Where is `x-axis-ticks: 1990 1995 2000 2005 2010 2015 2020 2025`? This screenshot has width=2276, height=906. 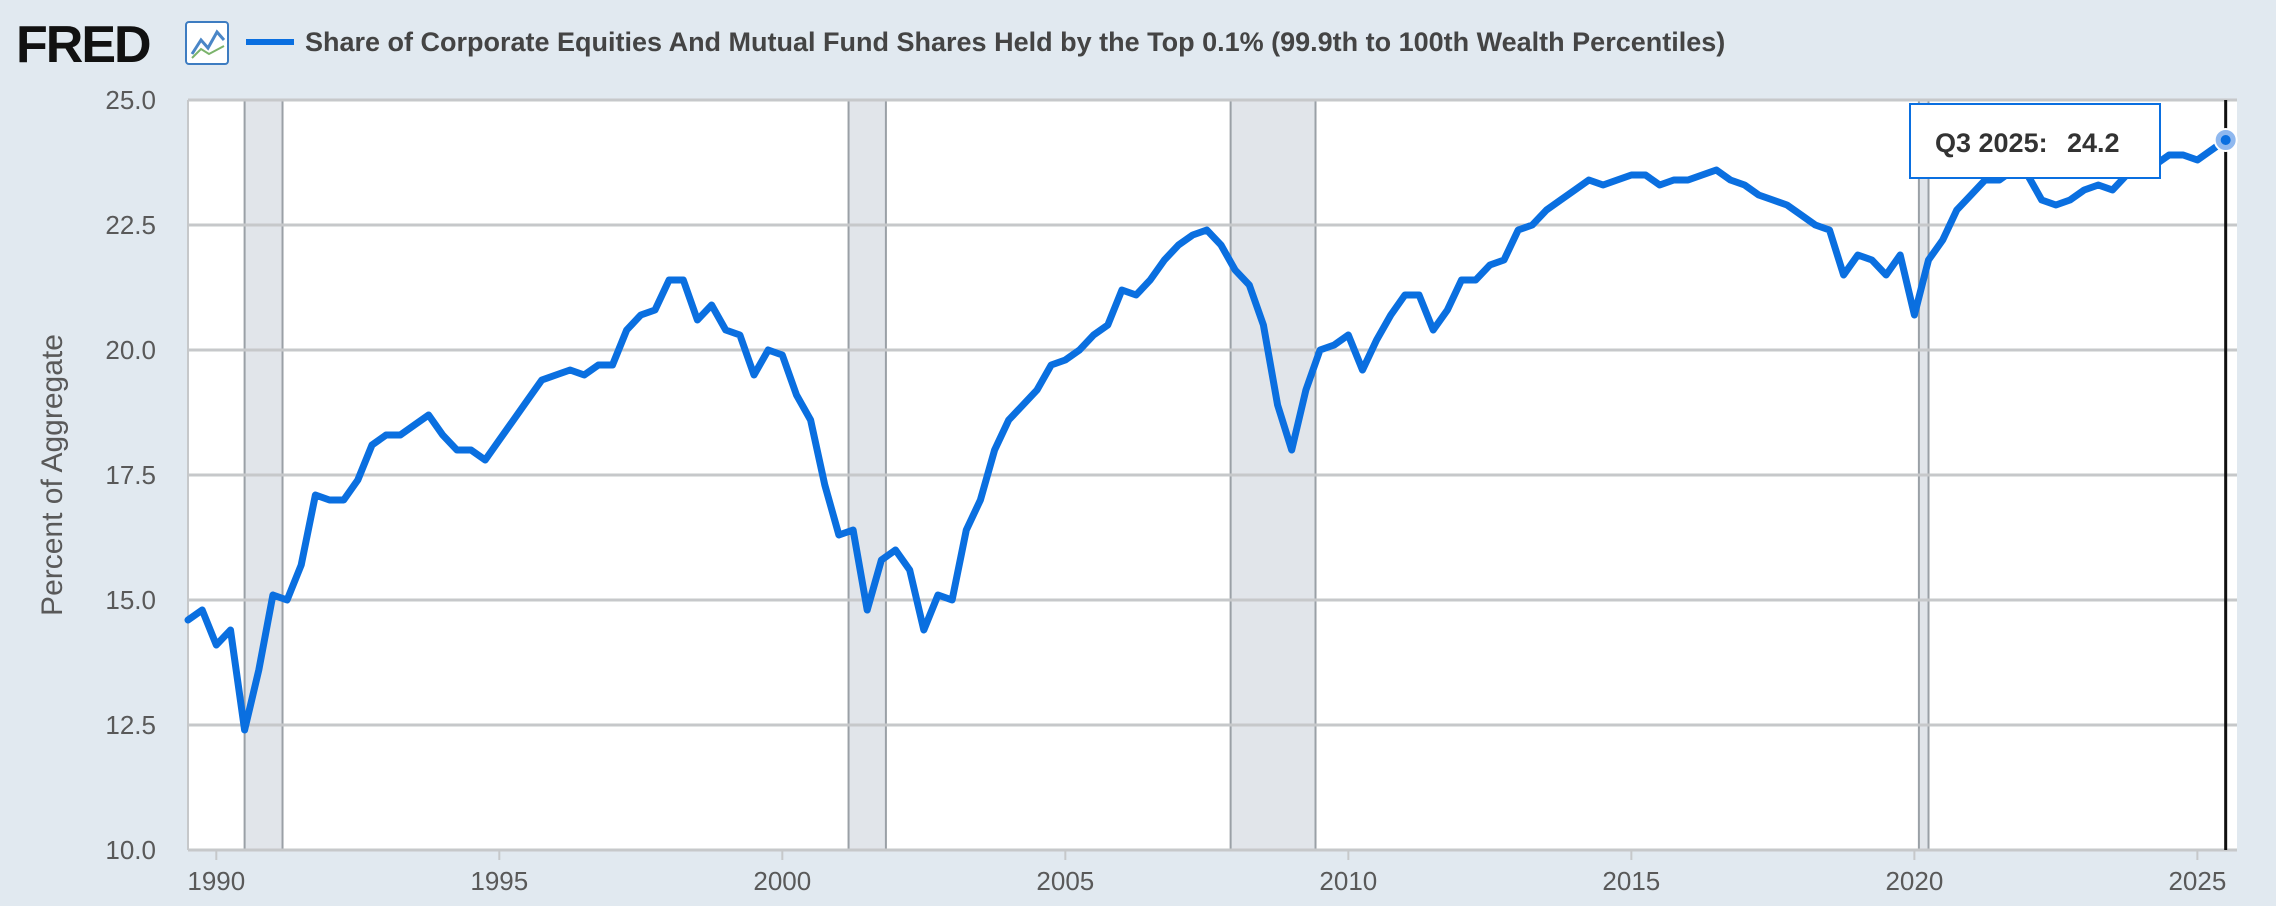 x-axis-ticks: 1990 1995 2000 2005 2010 2015 2020 2025 is located at coordinates (1206, 873).